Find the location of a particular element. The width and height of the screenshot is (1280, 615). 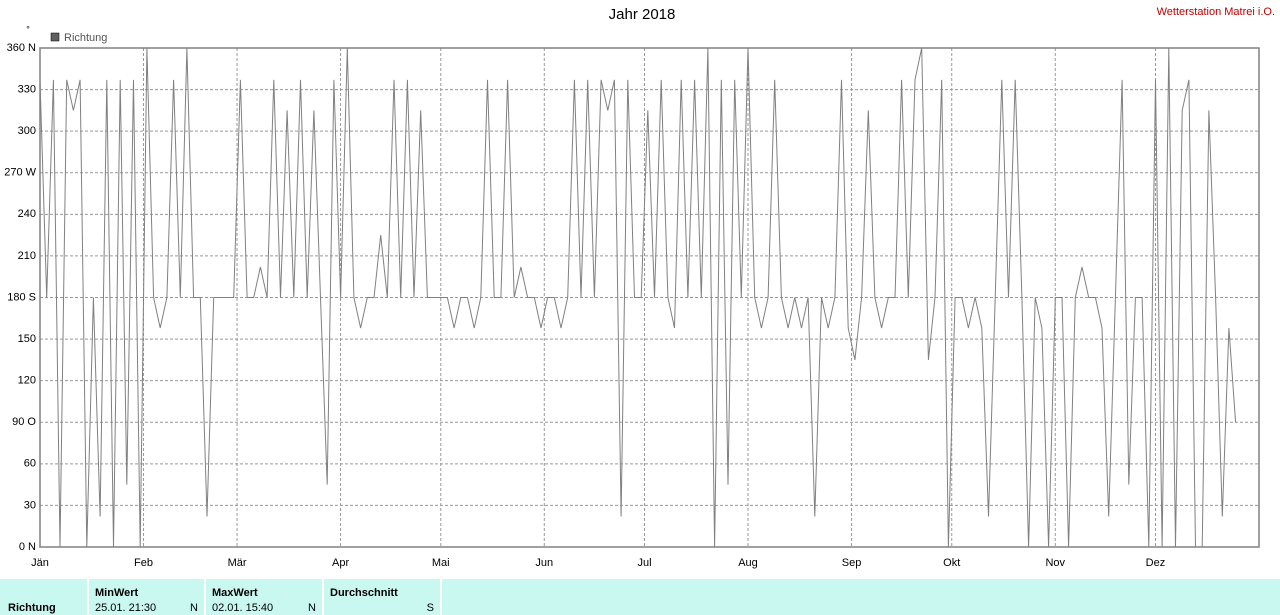

y-tick-label: 180 S is located at coordinates (21, 297).